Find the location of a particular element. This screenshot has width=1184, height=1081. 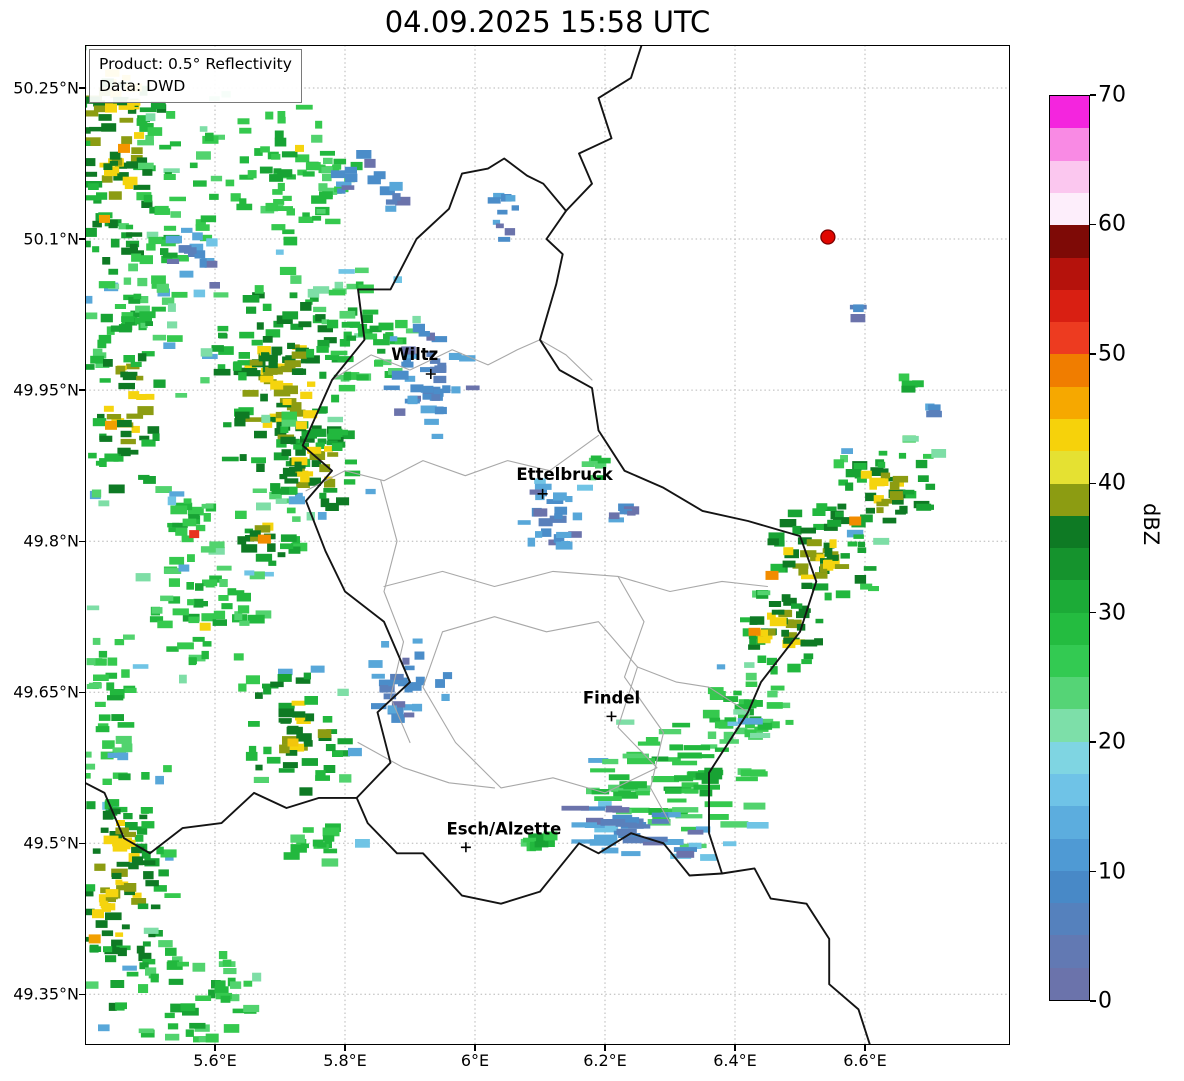

y-tick-label: 49.65°N is located at coordinates (46, 692).